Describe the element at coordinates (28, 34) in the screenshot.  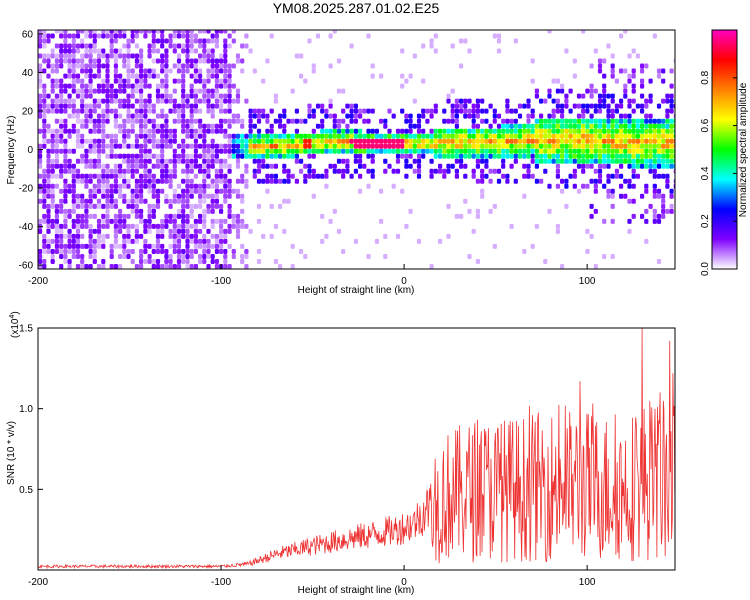
I see `y-tick-label: 60` at that location.